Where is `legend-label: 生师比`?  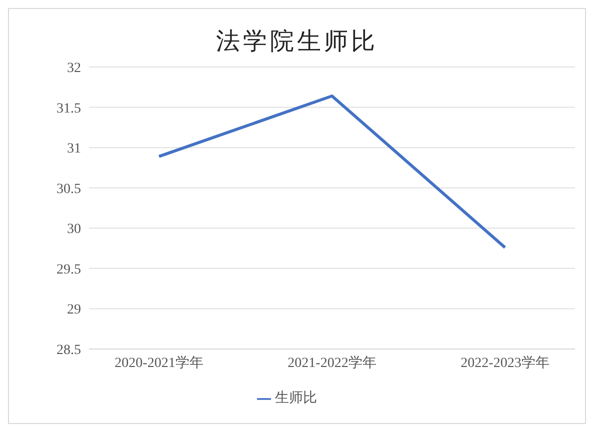 legend-label: 生师比 is located at coordinates (296, 398).